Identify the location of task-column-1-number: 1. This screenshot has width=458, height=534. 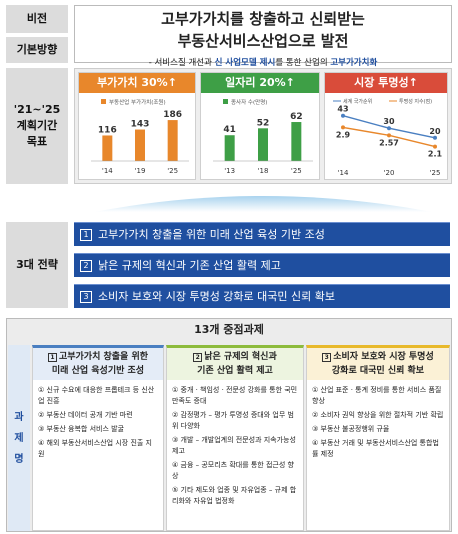
(52, 357).